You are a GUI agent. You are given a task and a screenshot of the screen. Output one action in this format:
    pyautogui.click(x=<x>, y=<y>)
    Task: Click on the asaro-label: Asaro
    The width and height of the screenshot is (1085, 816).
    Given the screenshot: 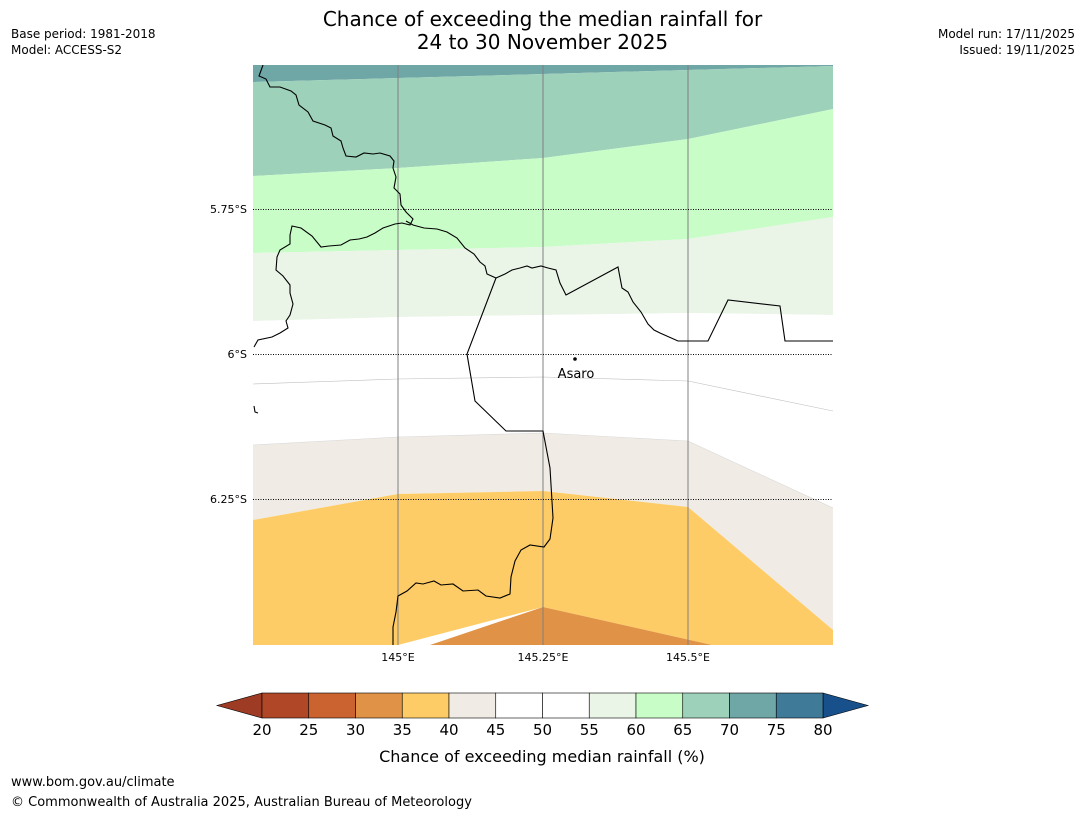 What is the action you would take?
    pyautogui.click(x=576, y=374)
    